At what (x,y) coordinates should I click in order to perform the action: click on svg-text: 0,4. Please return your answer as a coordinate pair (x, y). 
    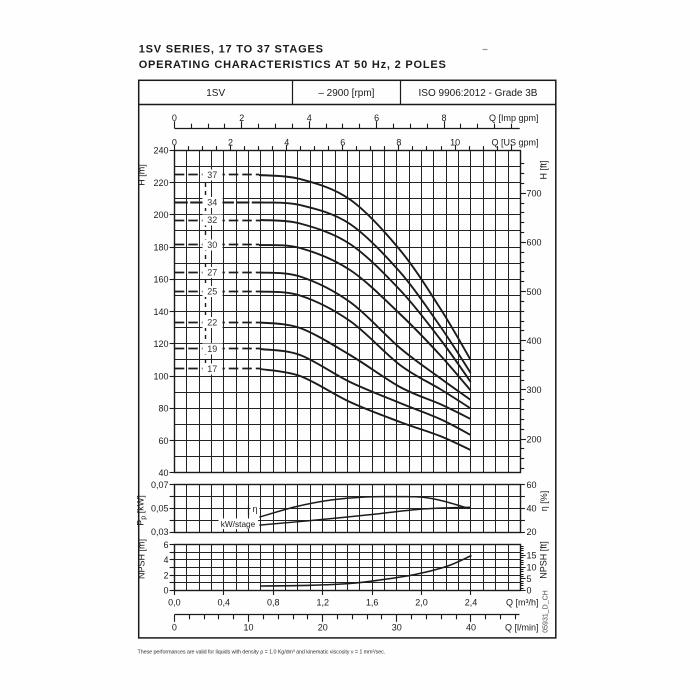
    Looking at the image, I should click on (224, 603).